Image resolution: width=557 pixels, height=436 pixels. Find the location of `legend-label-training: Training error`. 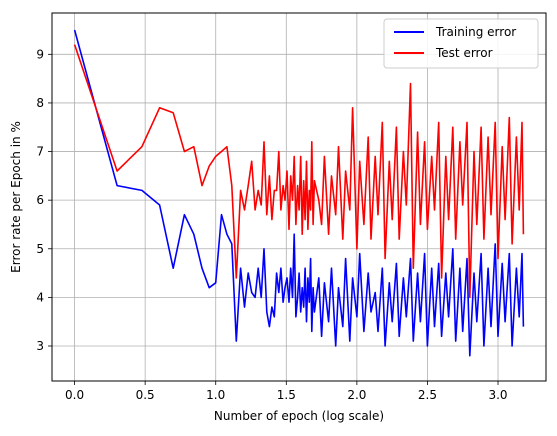

legend-label-training: Training error is located at coordinates (475, 32).